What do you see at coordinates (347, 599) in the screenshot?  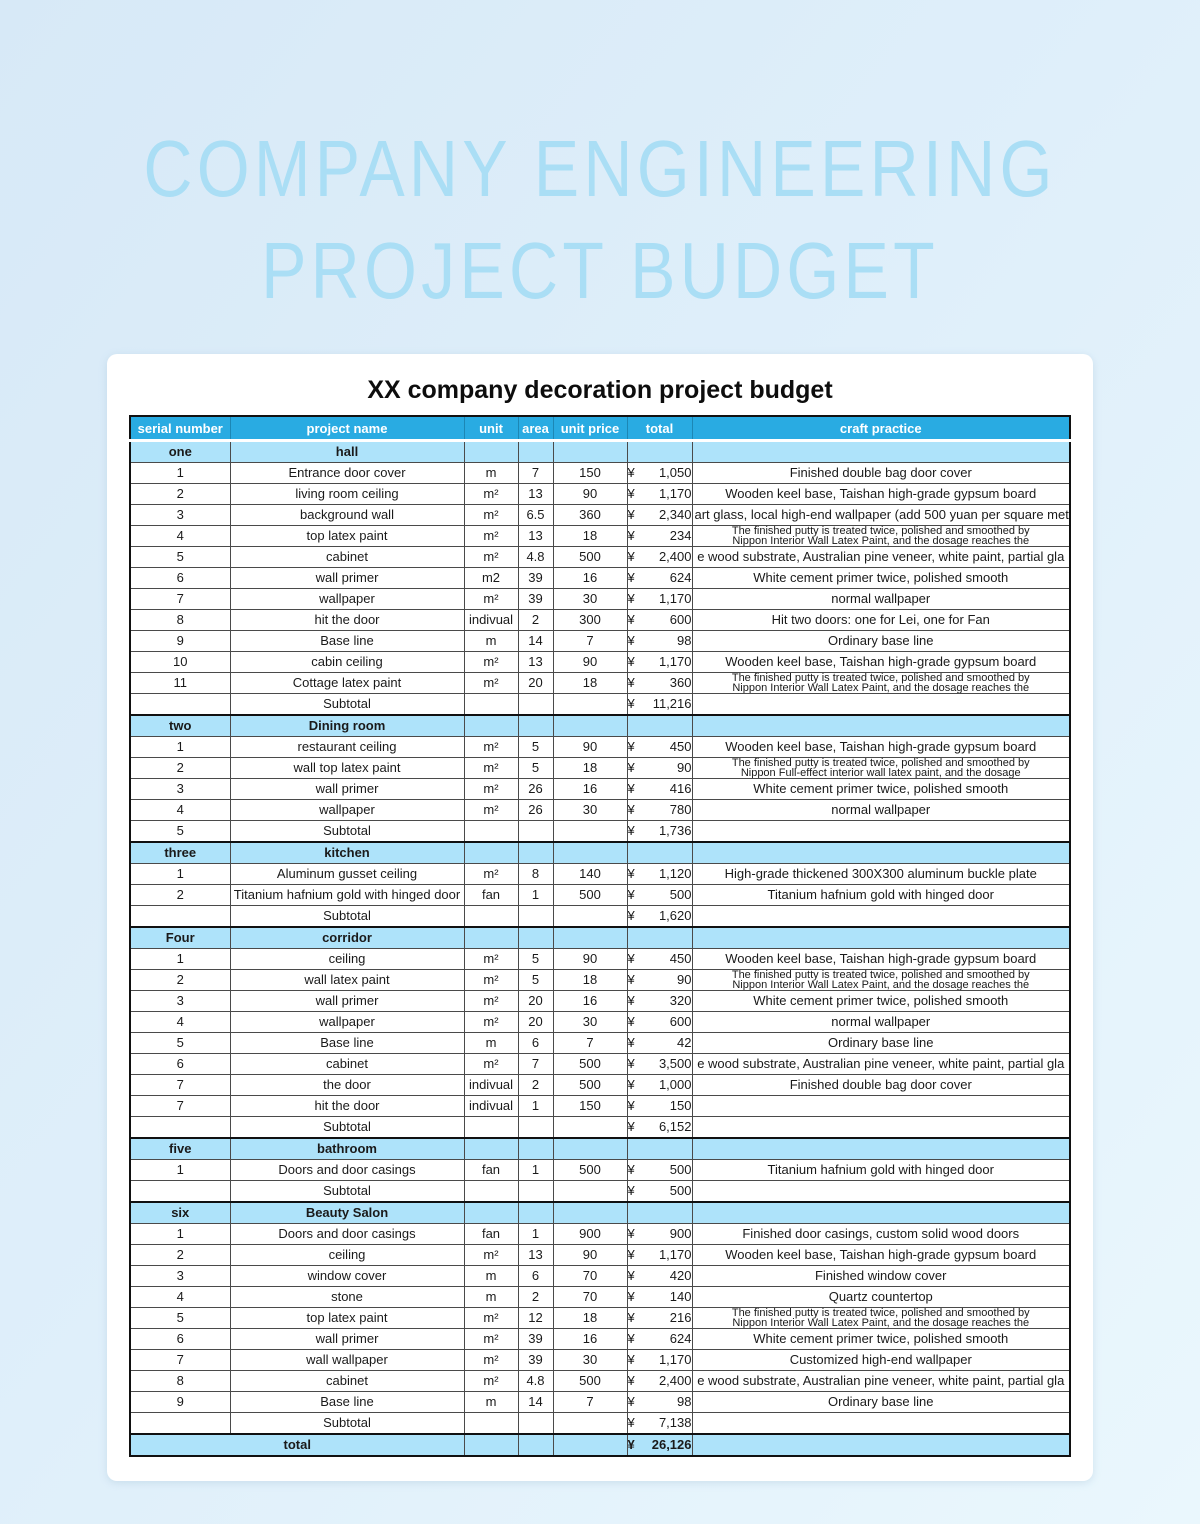 I see `cell-project-name: wallpaper` at bounding box center [347, 599].